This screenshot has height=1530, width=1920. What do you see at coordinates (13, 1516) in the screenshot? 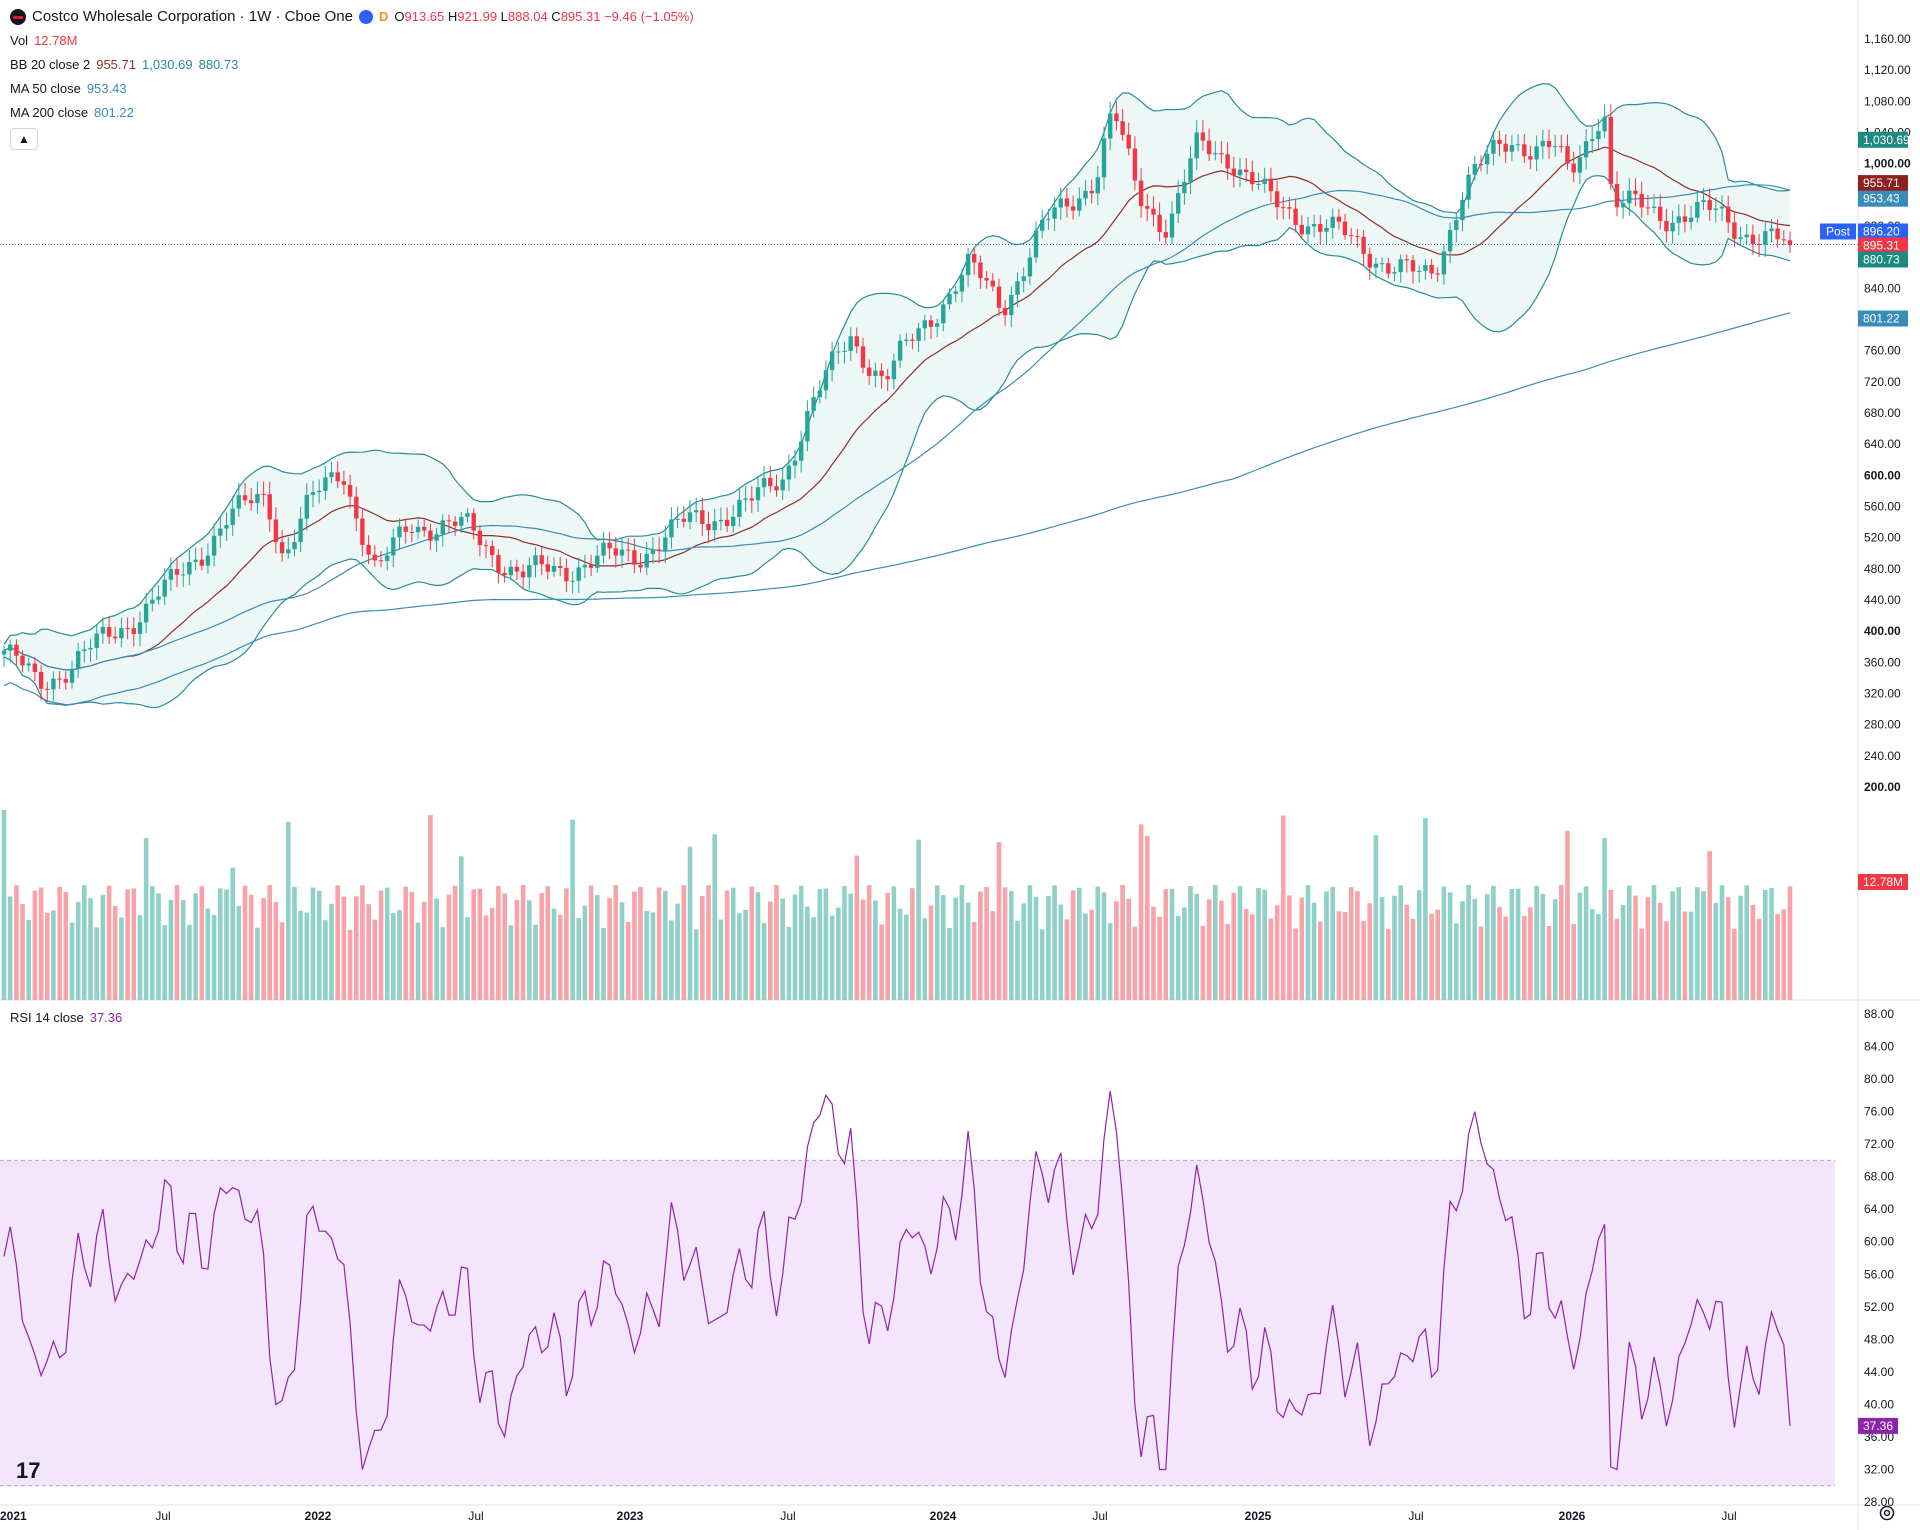
I see `time-axis-label: 2021` at bounding box center [13, 1516].